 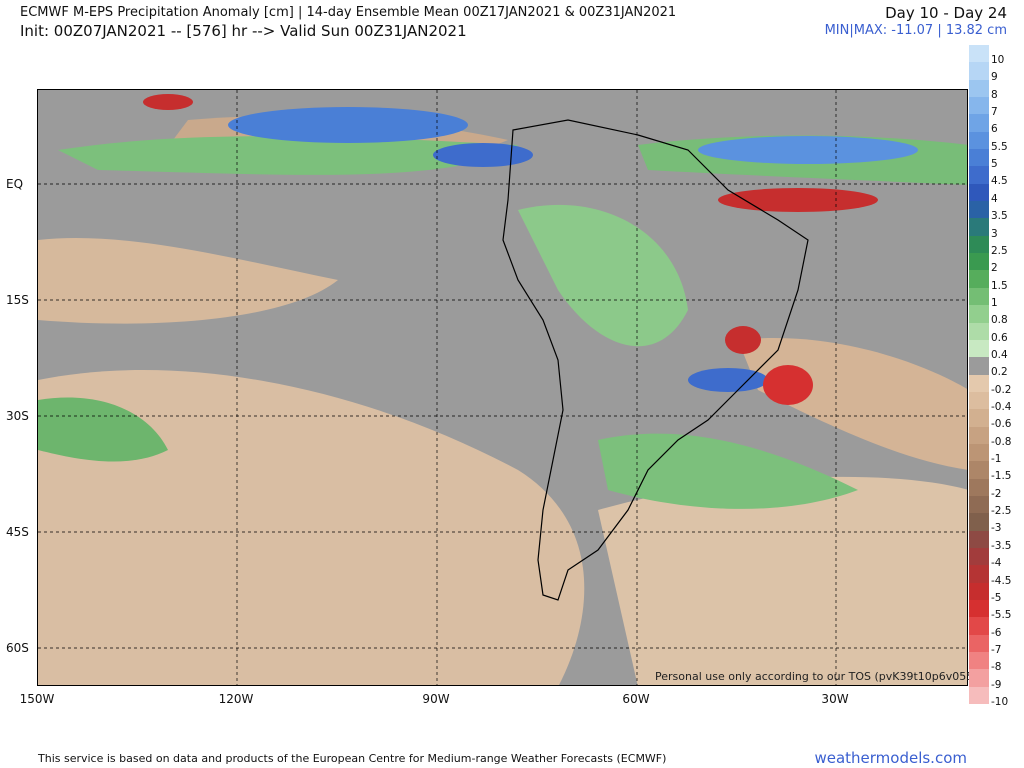 I want to click on colorbar-label: 1.5, so click(x=999, y=285).